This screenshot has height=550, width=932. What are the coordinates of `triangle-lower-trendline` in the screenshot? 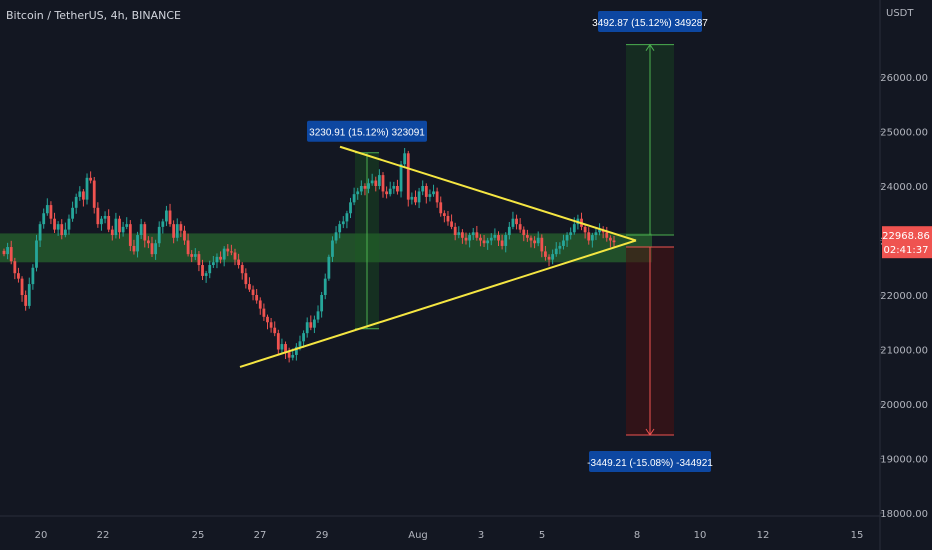 It's located at (438, 303).